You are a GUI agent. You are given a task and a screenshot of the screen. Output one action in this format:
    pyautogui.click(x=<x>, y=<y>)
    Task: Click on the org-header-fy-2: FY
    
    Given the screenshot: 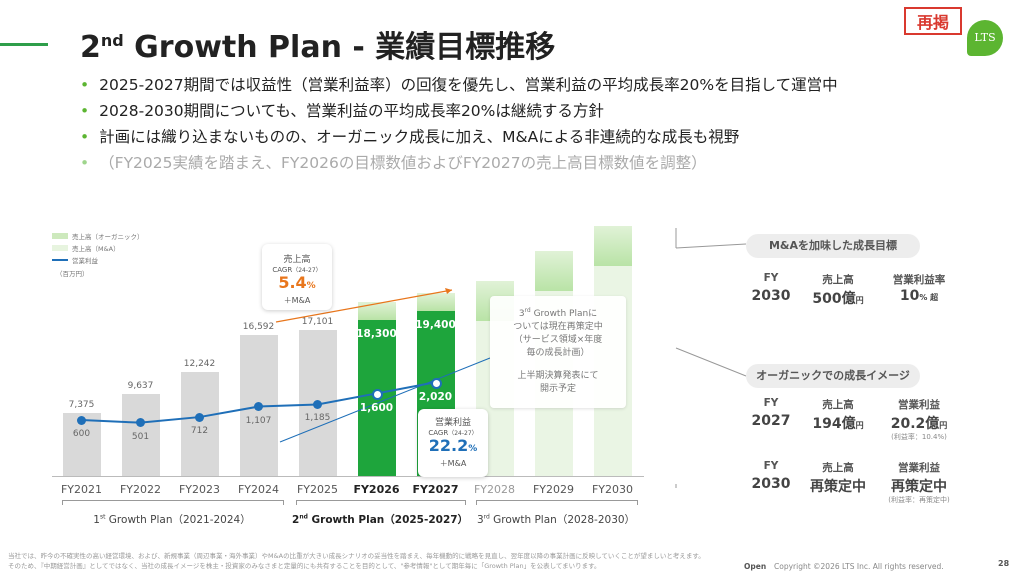 What is the action you would take?
    pyautogui.click(x=771, y=466)
    